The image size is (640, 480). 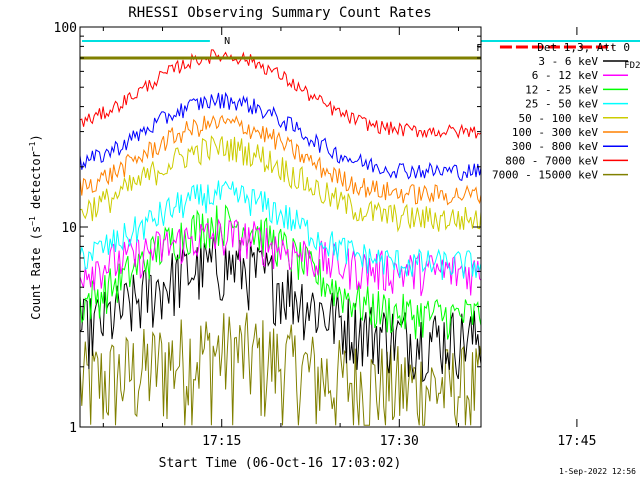 I want to click on legend-label: 6 - 12 keV, so click(x=565, y=75).